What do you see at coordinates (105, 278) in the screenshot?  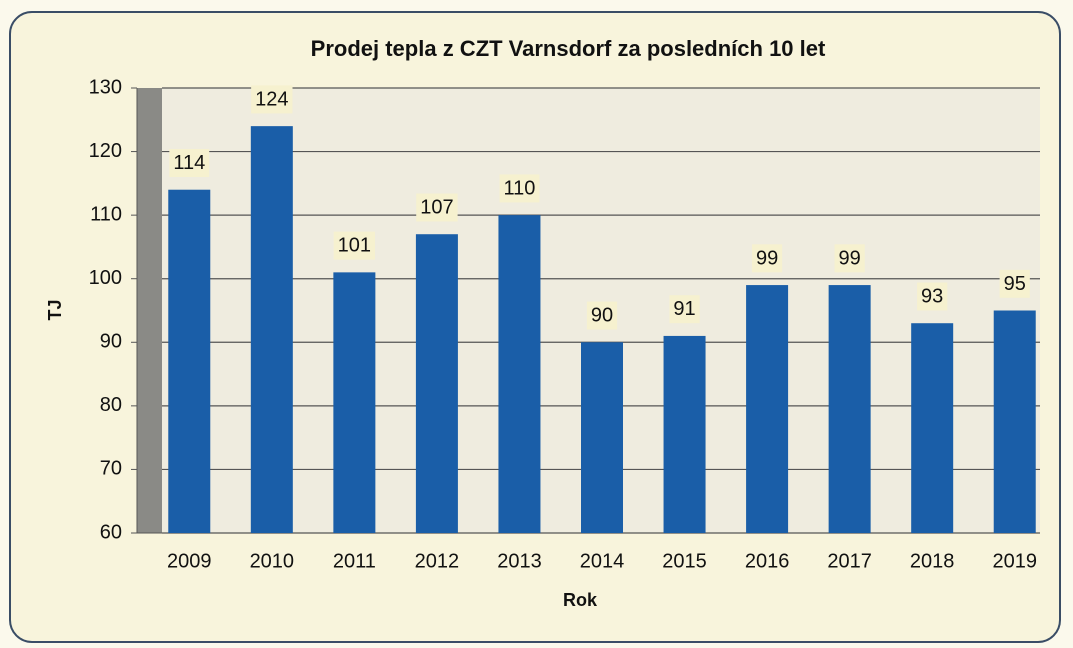 I see `y-tick-label: 100` at bounding box center [105, 278].